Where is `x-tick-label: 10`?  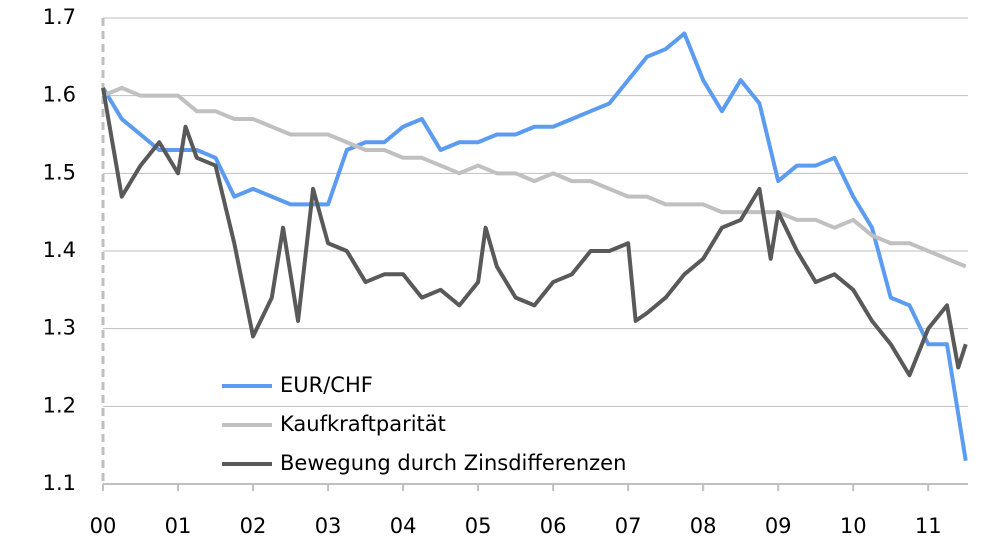 x-tick-label: 10 is located at coordinates (853, 526).